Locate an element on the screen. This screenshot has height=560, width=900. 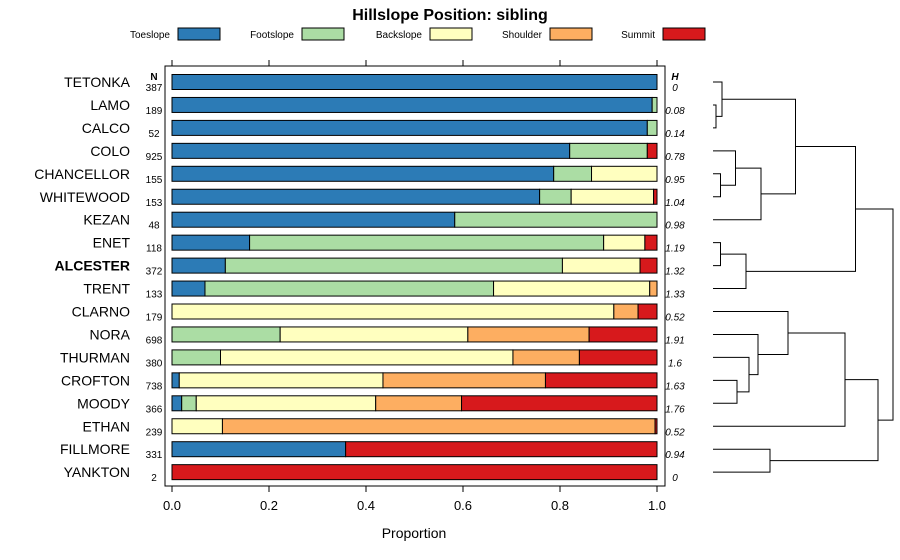
legend-label-backslope: Backslope is located at coordinates (399, 35).